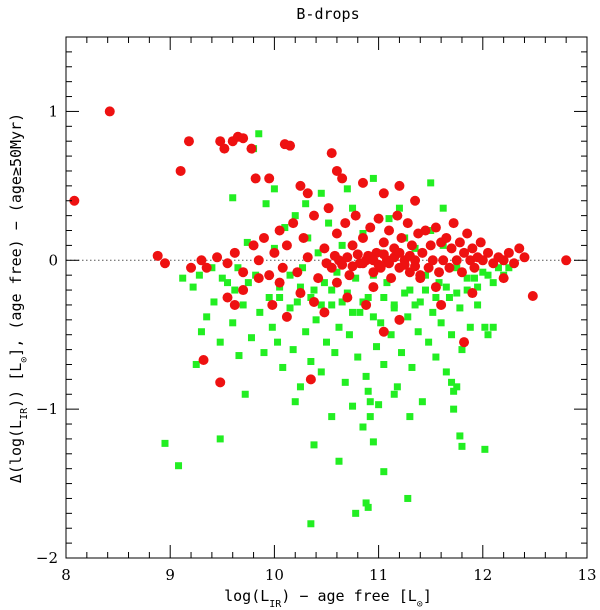 This screenshot has width=600, height=610. What do you see at coordinates (586, 575) in the screenshot?
I see `x-tick-label: 13` at bounding box center [586, 575].